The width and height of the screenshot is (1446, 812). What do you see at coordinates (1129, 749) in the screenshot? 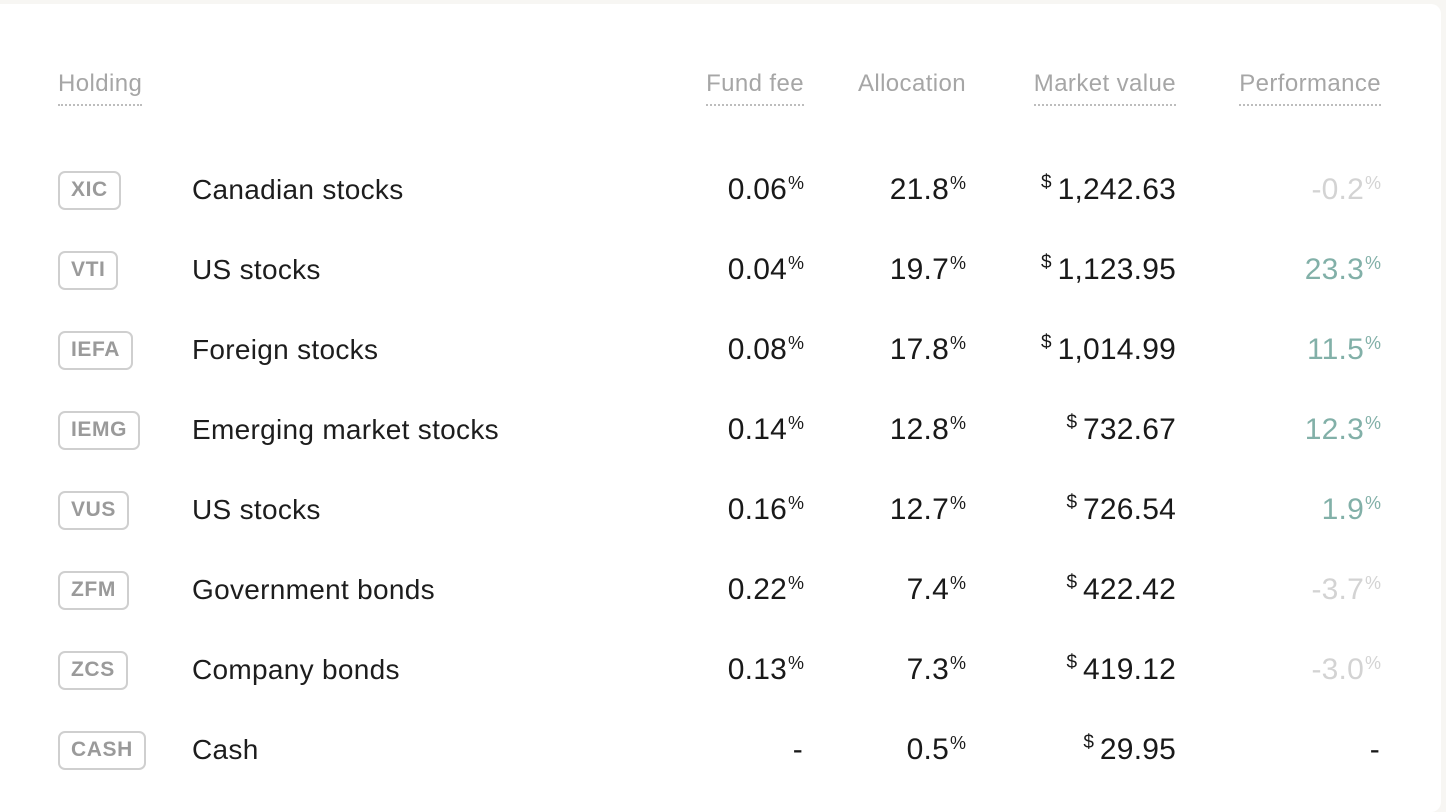
I see `market-value: $29.95` at bounding box center [1129, 749].